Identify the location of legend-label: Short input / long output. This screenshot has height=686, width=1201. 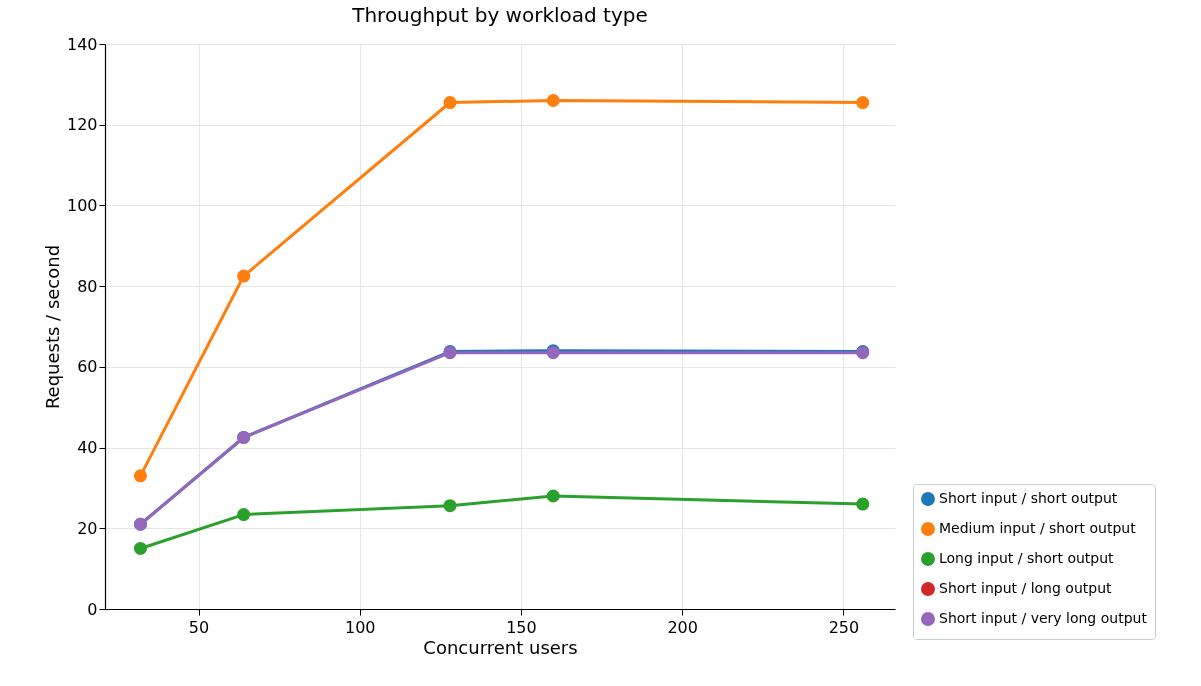
(1025, 588).